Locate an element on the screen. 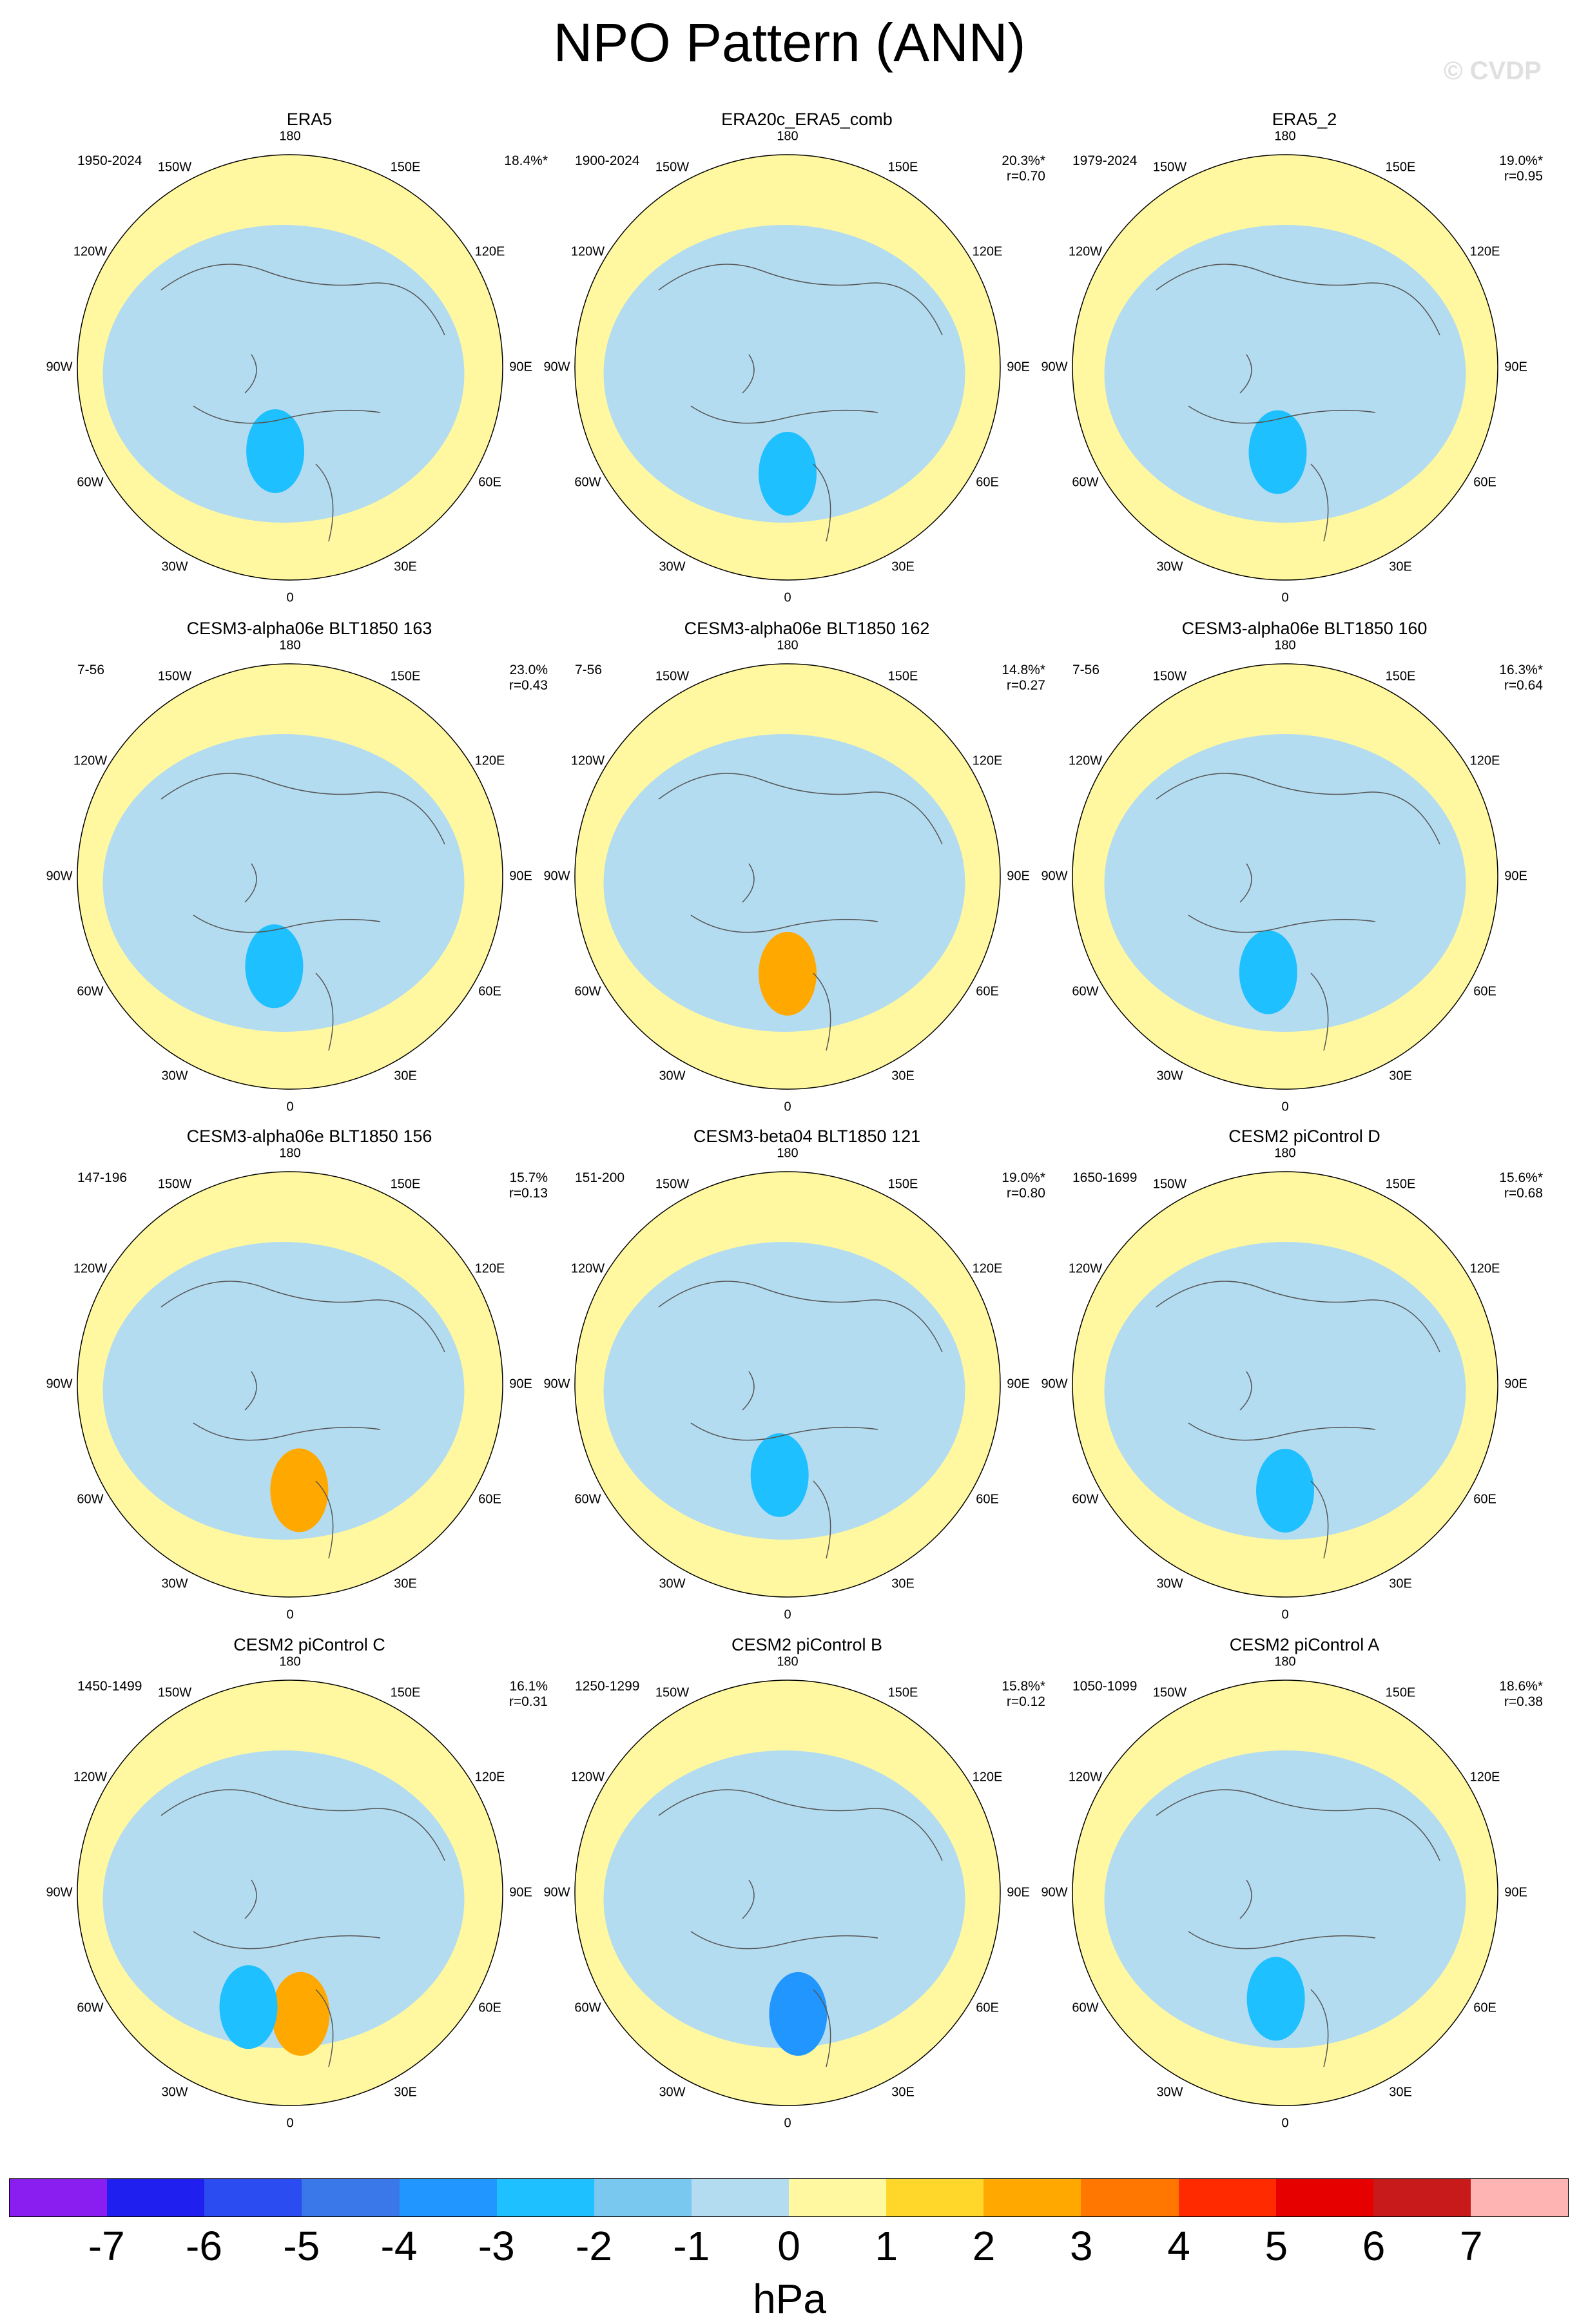 This screenshot has width=1579, height=2324. panel-stats: 14.8%* r=0.27 is located at coordinates (1023, 678).